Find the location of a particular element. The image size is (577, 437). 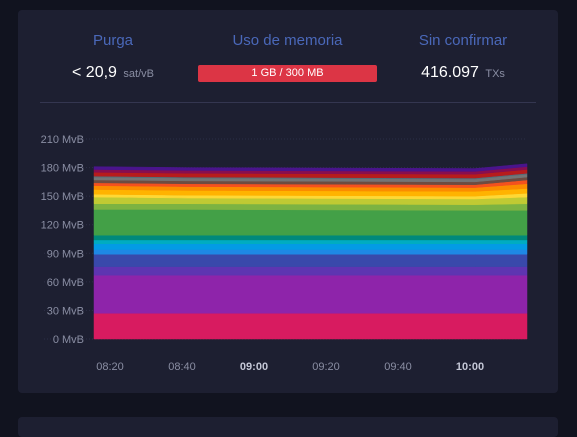

unconfirmed-value-line: 416.097 TXs is located at coordinates (463, 73).